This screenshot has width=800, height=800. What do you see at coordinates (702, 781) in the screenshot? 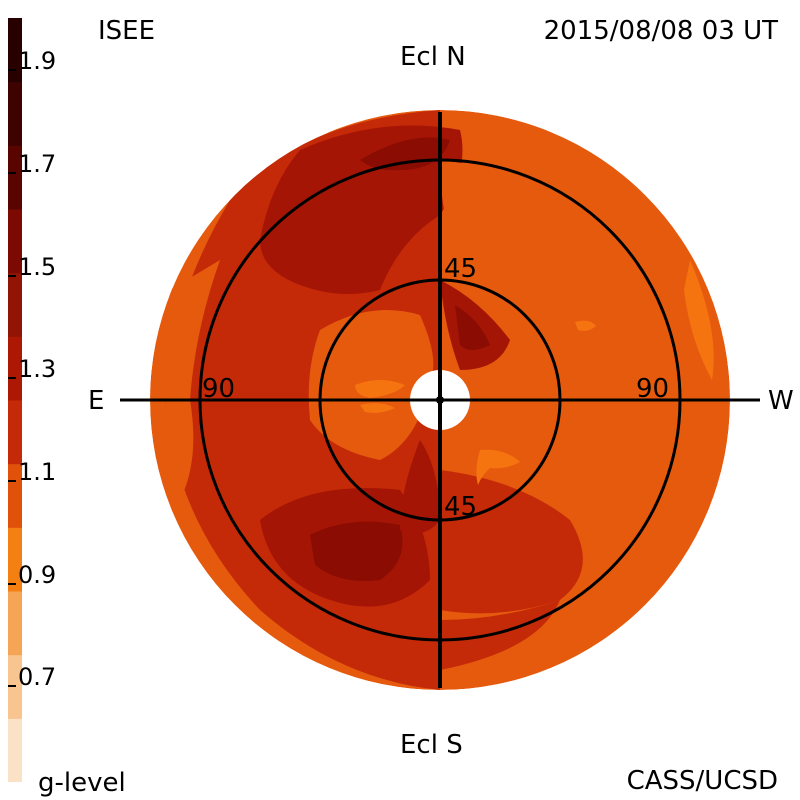
I see `credit-label: CASS/UCSD` at bounding box center [702, 781].